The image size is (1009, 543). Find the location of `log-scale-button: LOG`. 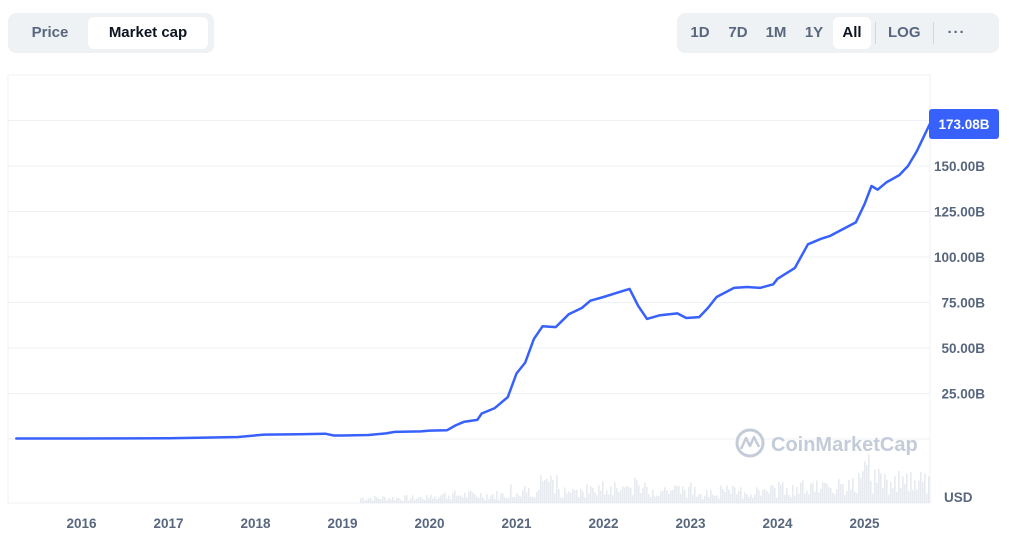

log-scale-button: LOG is located at coordinates (904, 32).